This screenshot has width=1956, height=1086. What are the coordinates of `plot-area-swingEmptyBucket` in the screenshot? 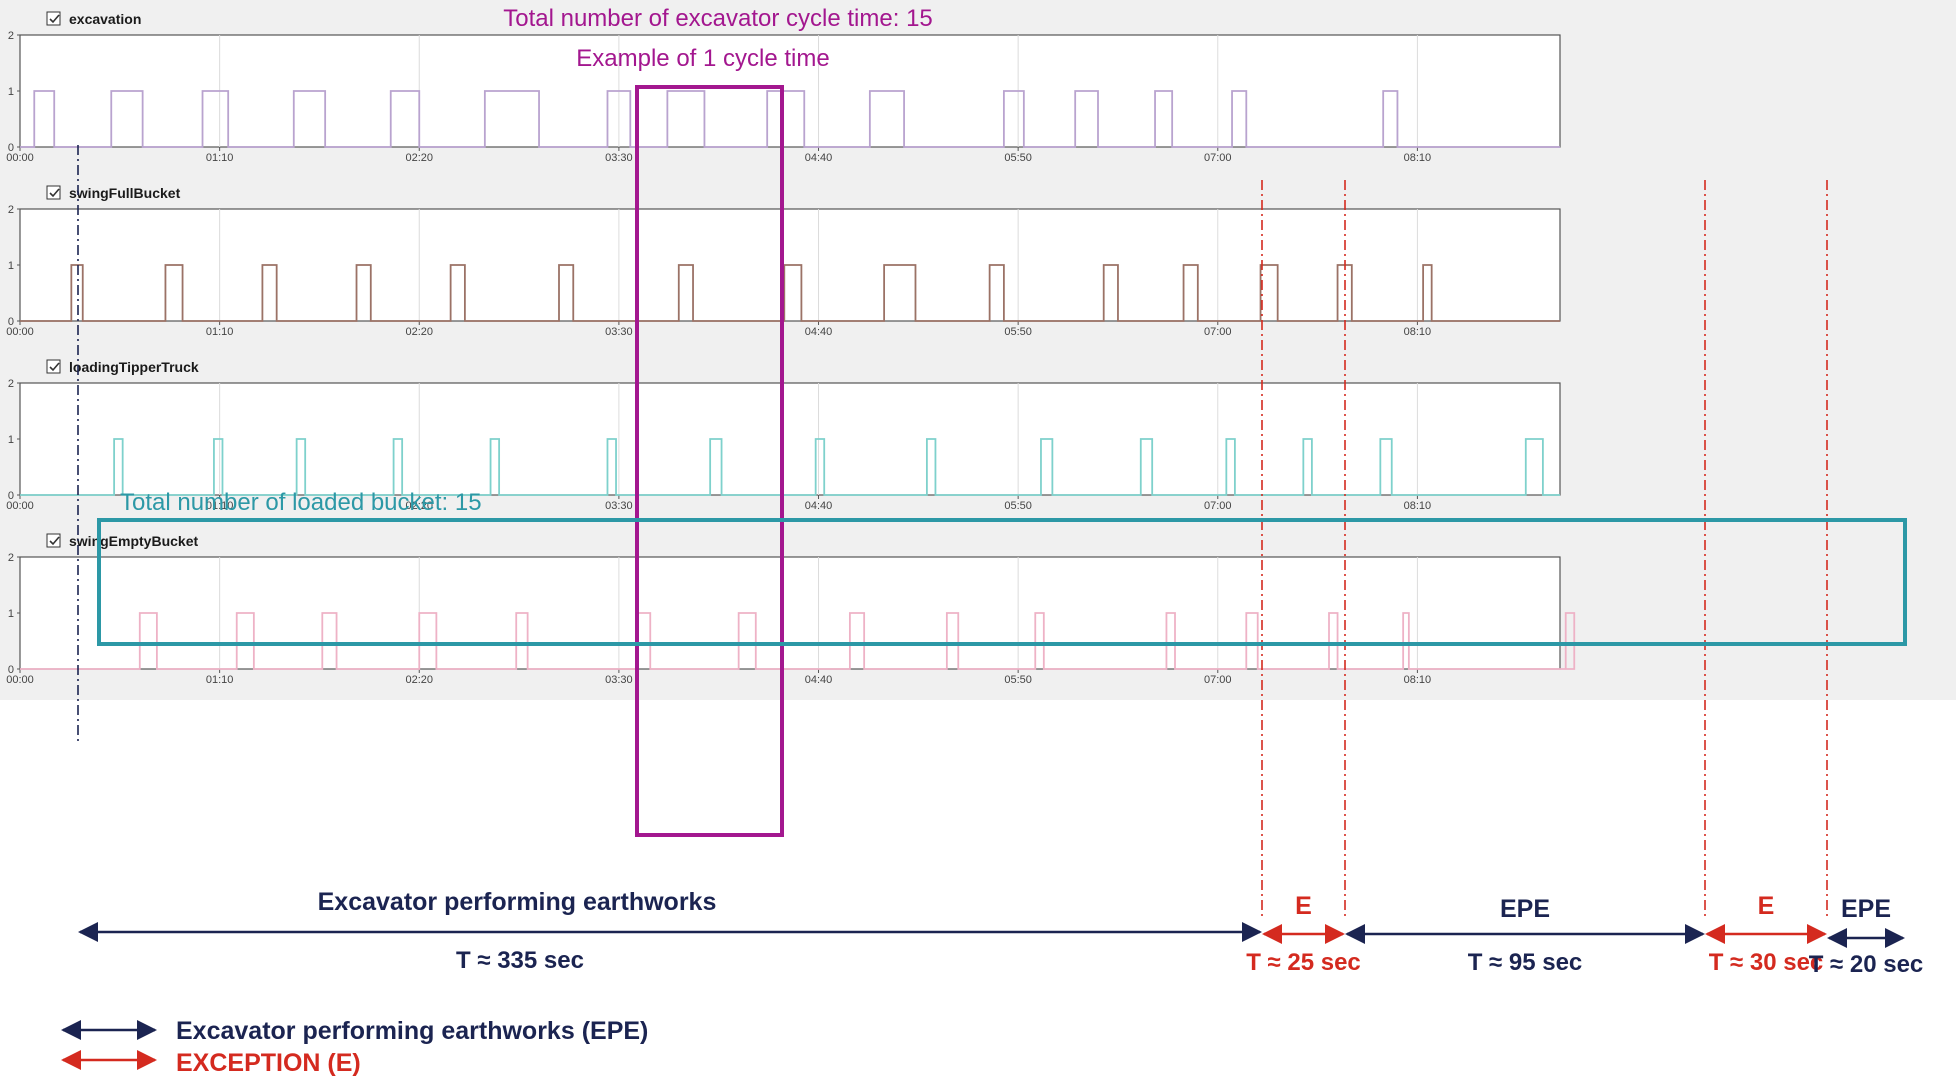 It's located at (790, 613).